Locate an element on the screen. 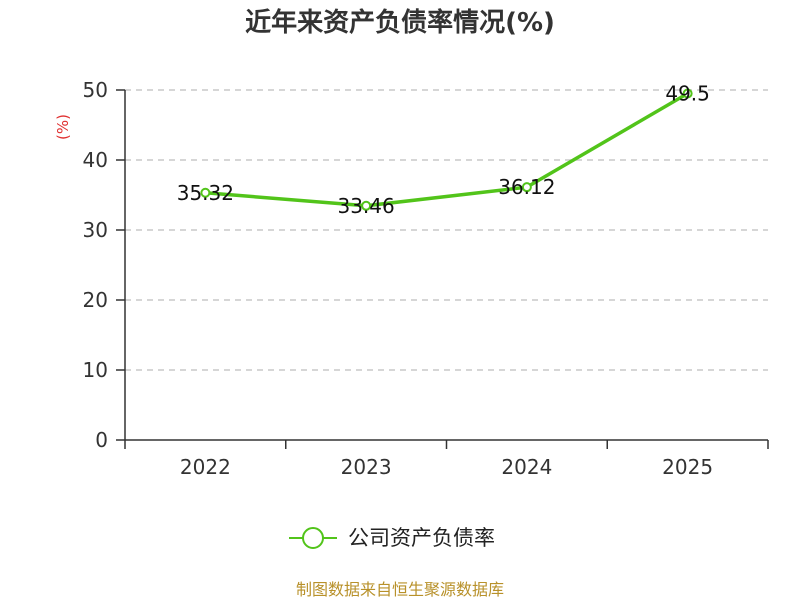  legend-marker-icon is located at coordinates (313, 538).